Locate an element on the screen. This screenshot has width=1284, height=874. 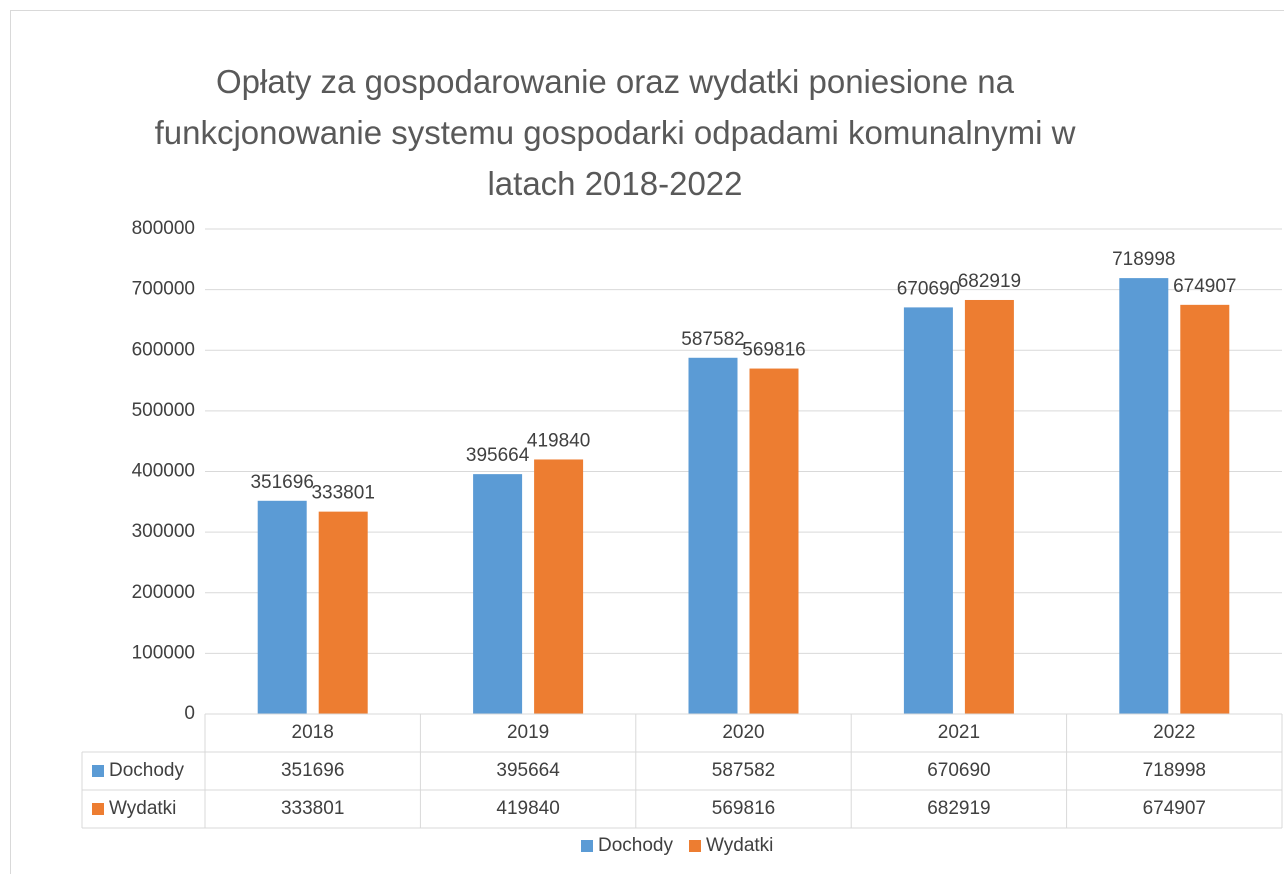
table-cell: 718998 is located at coordinates (1174, 770).